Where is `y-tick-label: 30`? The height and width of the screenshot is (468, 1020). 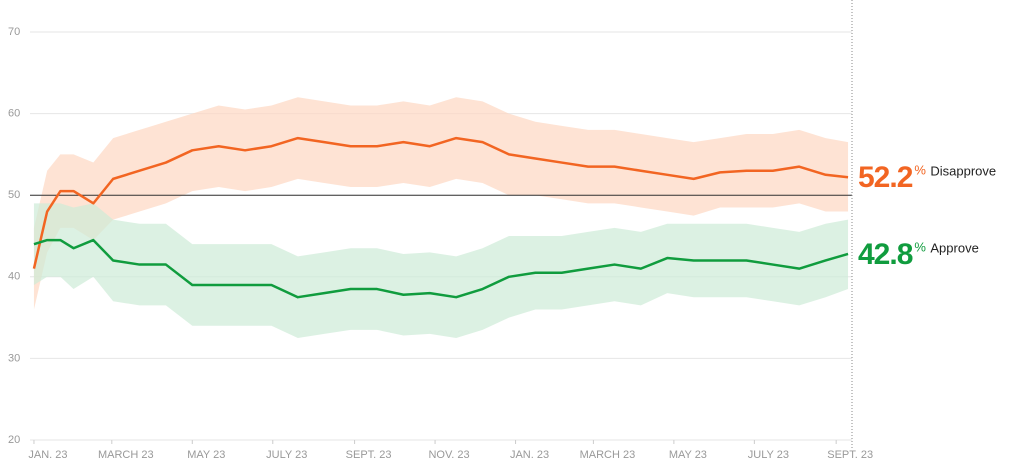 y-tick-label: 30 is located at coordinates (14, 358).